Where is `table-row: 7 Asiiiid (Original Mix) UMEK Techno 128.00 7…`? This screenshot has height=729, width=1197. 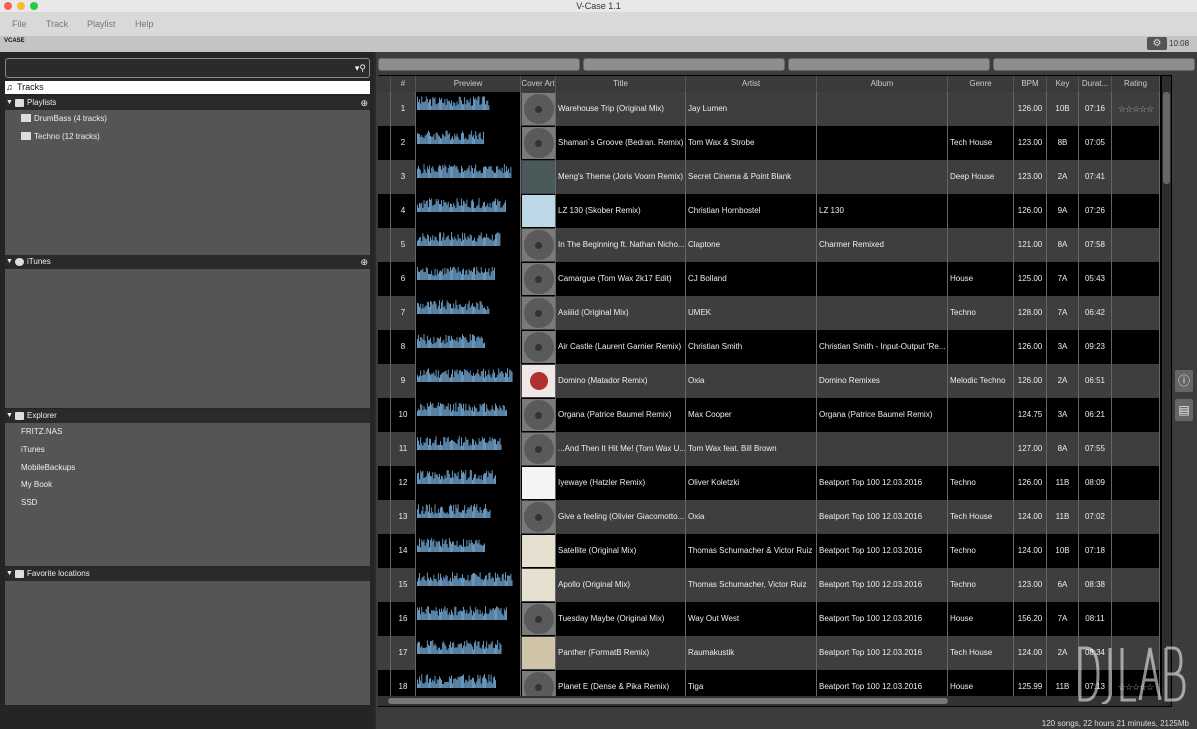 table-row: 7 Asiiiid (Original Mix) UMEK Techno 128.00 7… is located at coordinates (769, 313).